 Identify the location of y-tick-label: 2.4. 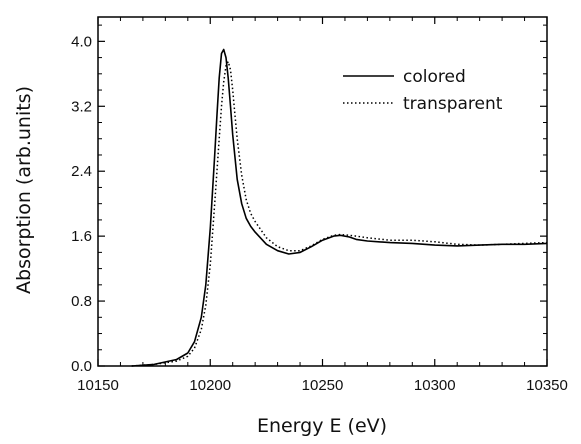
(81, 171).